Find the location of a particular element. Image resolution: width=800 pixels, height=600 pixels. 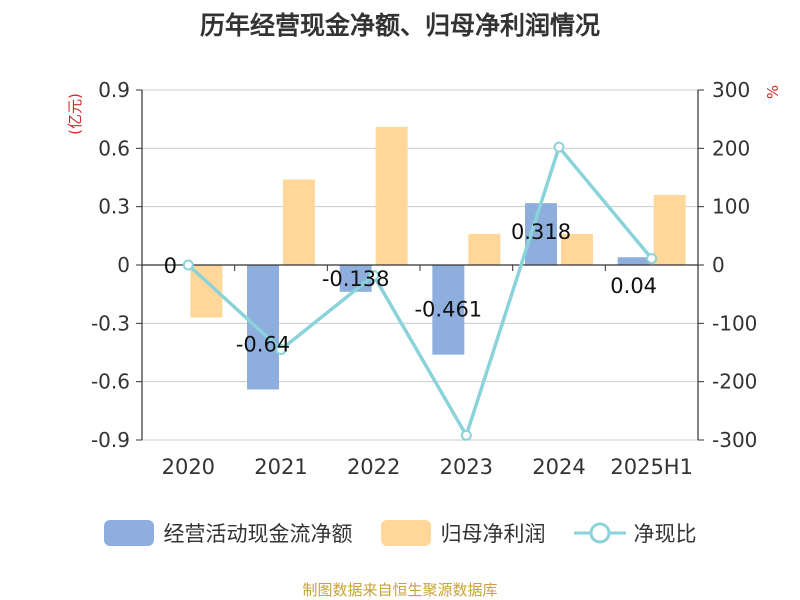

cashflow-data-label: -0.64 is located at coordinates (263, 344).